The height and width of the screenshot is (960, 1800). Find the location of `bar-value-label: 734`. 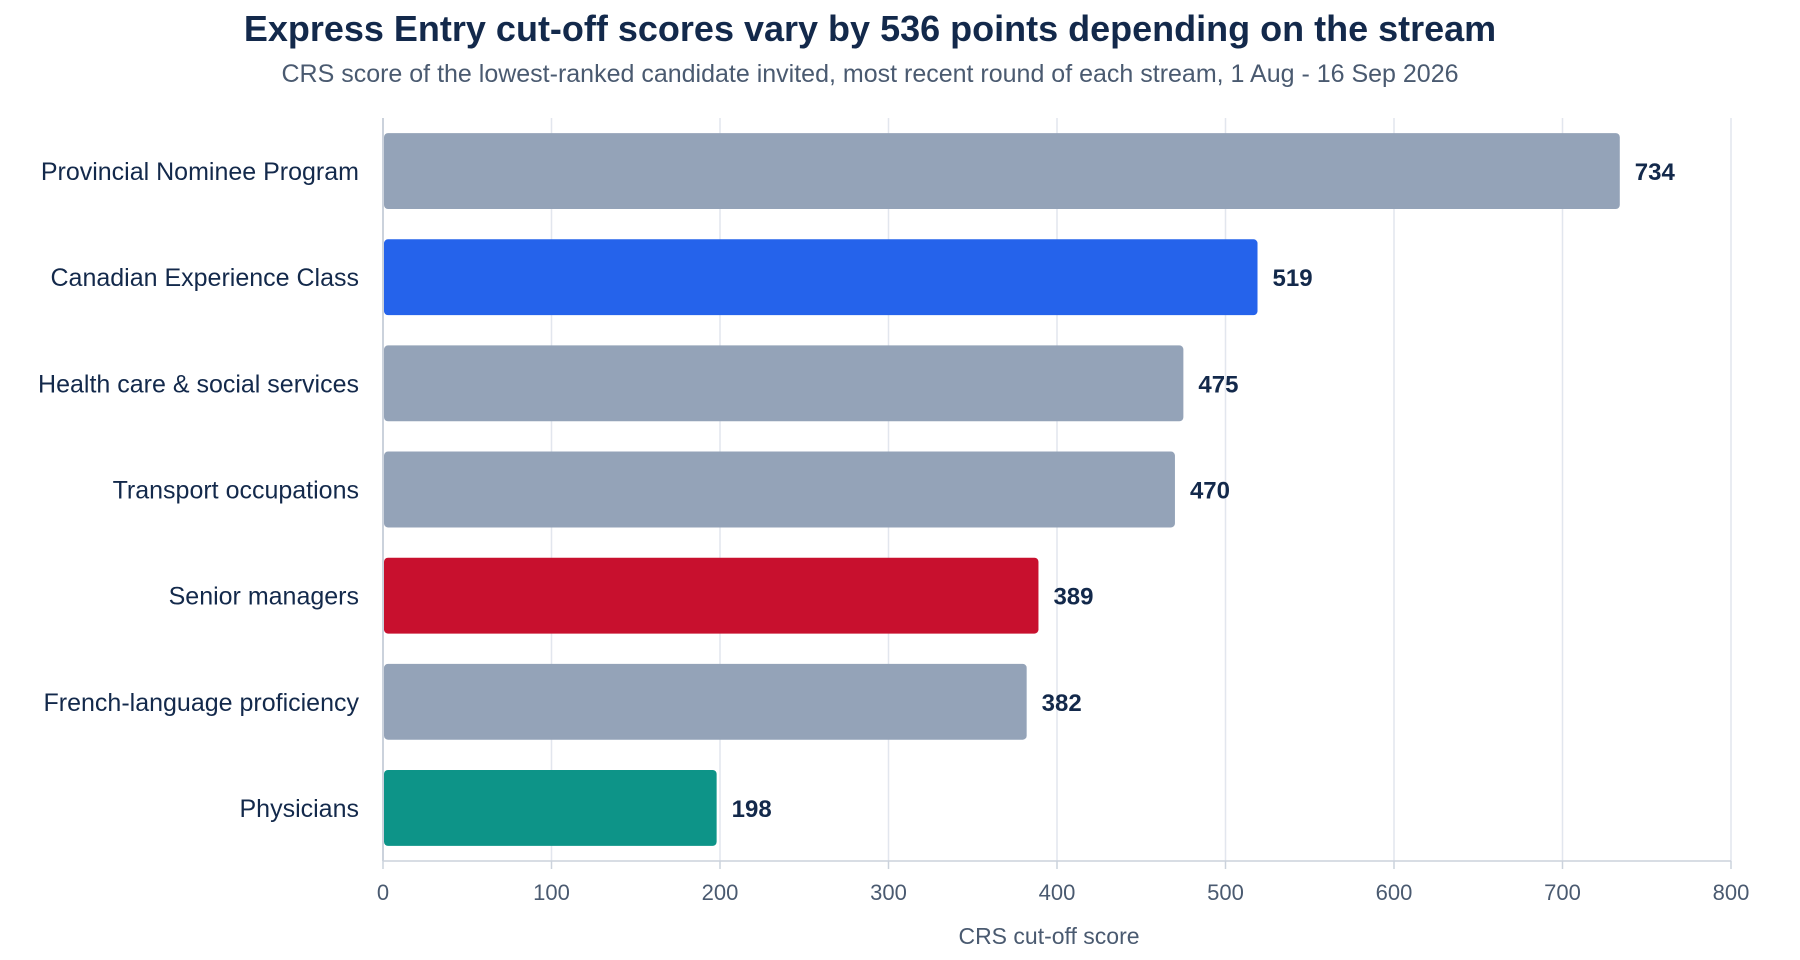

bar-value-label: 734 is located at coordinates (1655, 172).